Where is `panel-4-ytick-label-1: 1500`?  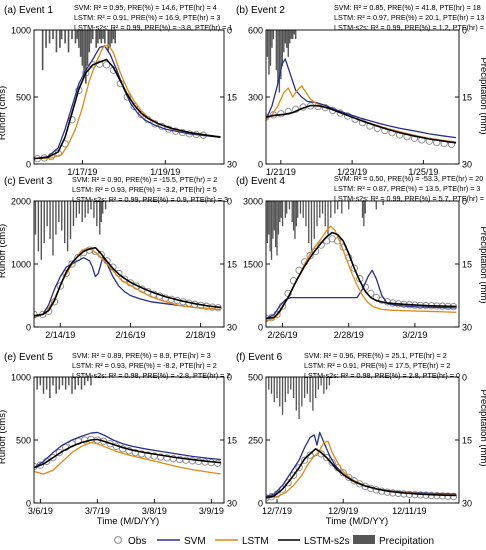 panel-4-ytick-label-1: 1500 is located at coordinates (253, 265).